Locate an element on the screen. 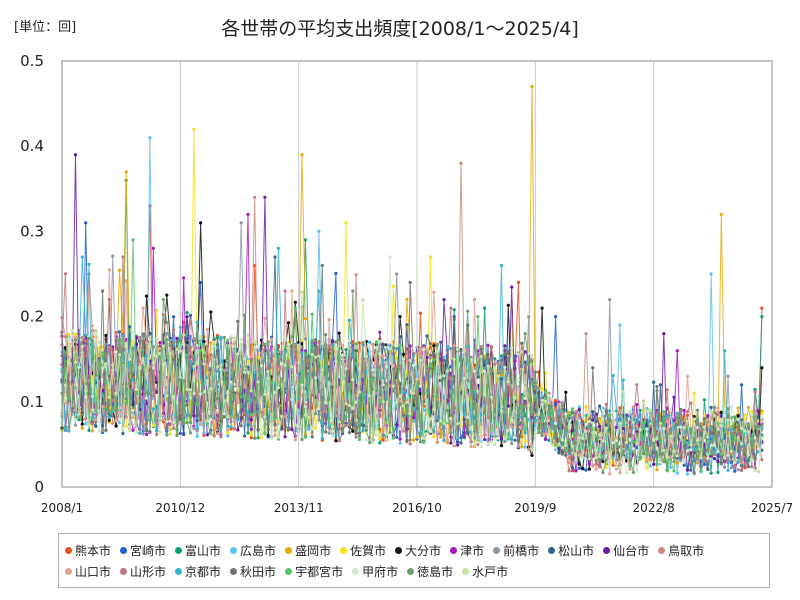 The width and height of the screenshot is (800, 600). legend-item: 京都市 is located at coordinates (198, 571).